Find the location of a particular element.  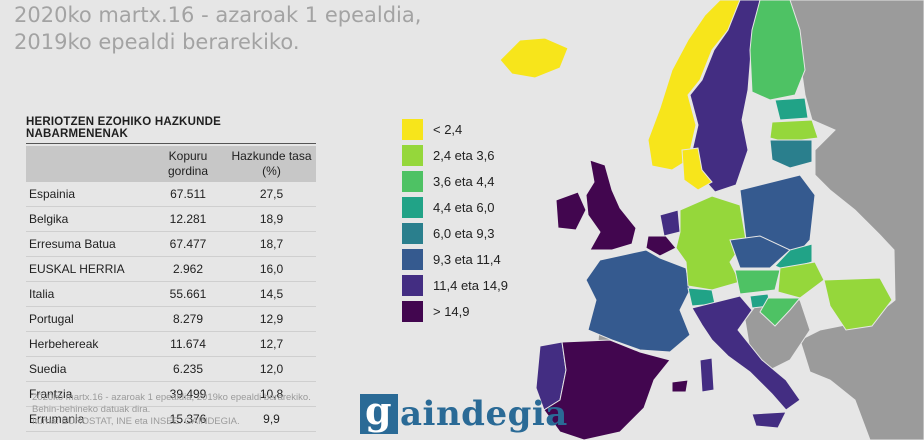

row-rate: 18,7 is located at coordinates (271, 244).